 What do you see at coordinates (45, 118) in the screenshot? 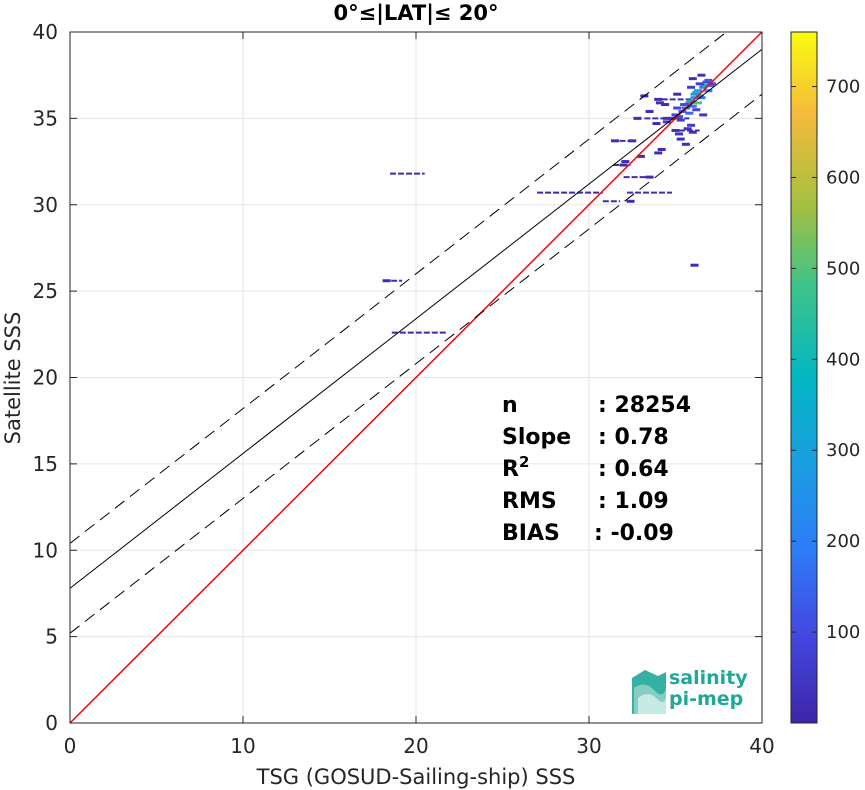
I see `y-tick-label: 35` at bounding box center [45, 118].